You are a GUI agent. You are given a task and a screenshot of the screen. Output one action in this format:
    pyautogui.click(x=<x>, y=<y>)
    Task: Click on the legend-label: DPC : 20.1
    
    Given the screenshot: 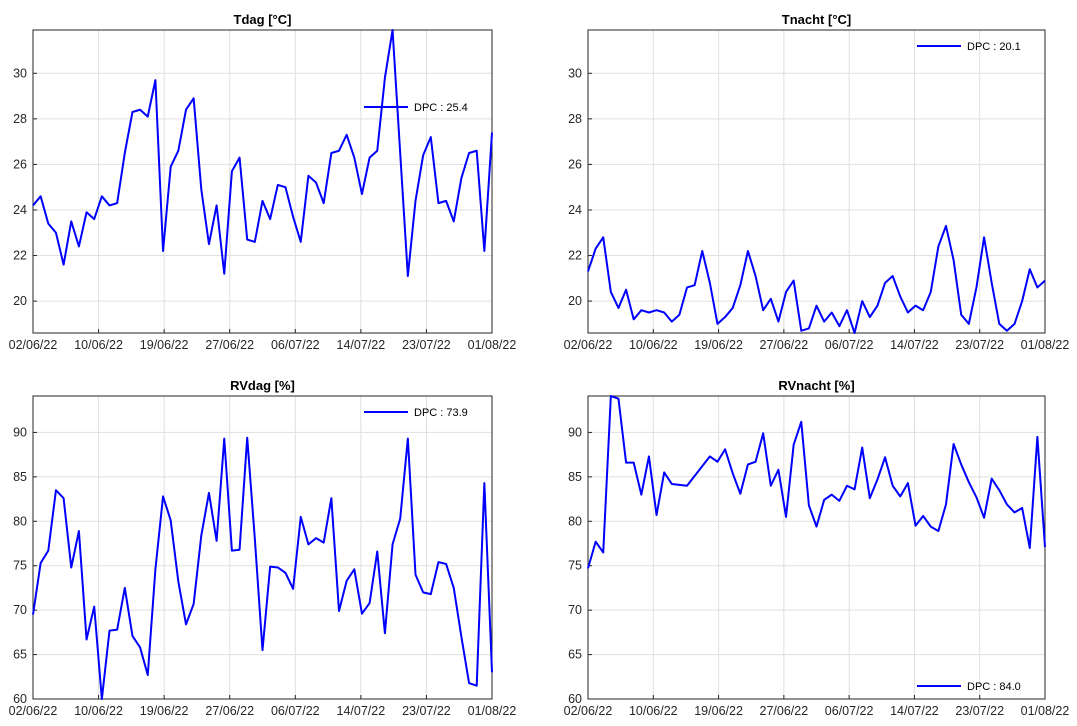 What is the action you would take?
    pyautogui.click(x=994, y=47)
    